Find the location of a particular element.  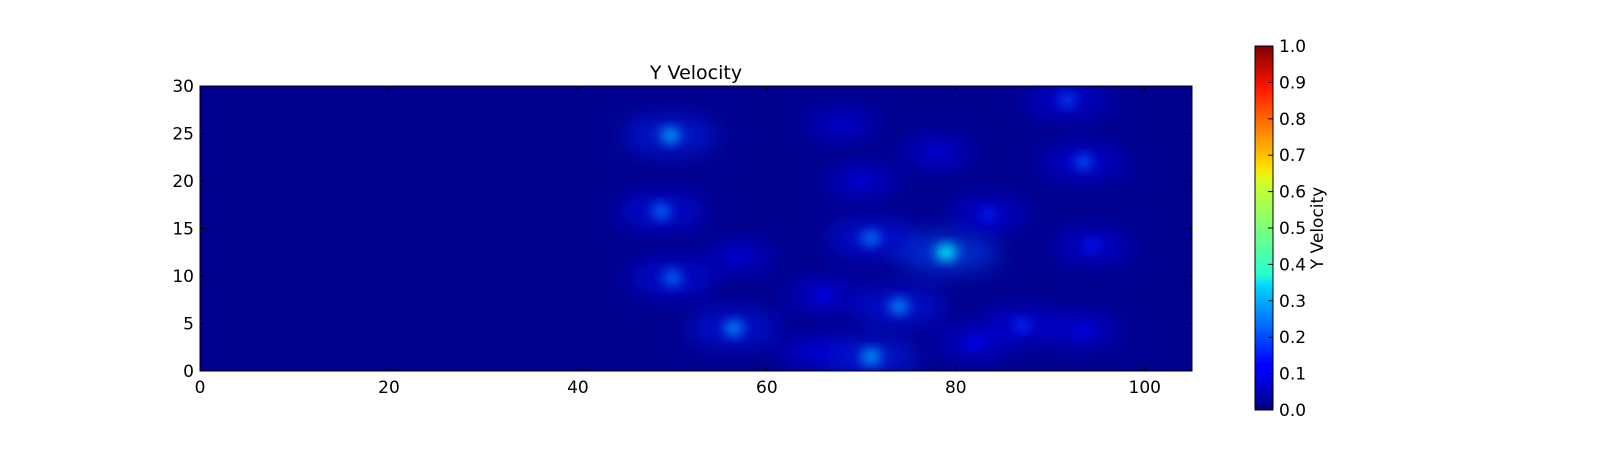

colorbar-tick-label: 0.8 is located at coordinates (1292, 120).